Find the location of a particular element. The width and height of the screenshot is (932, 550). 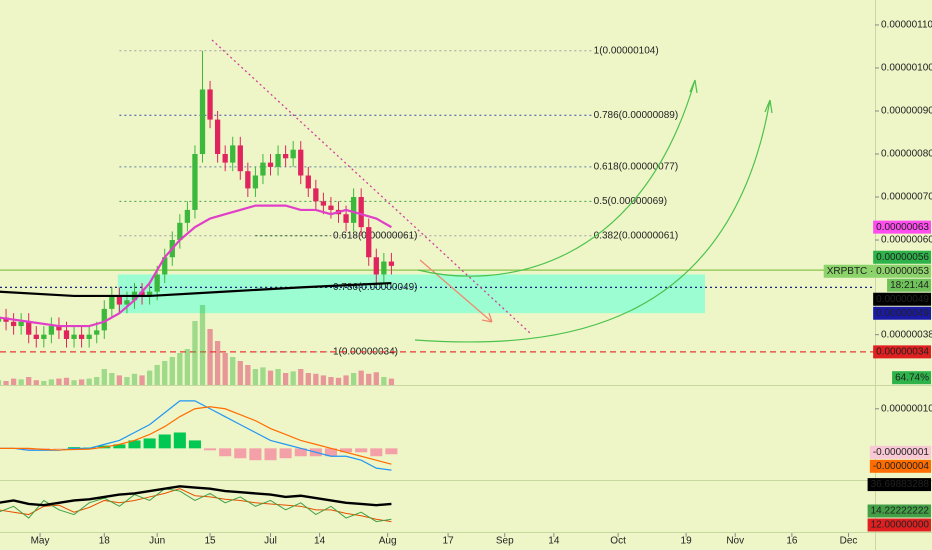

fib-level-label: 0.618(0.00000061) is located at coordinates (375, 235).